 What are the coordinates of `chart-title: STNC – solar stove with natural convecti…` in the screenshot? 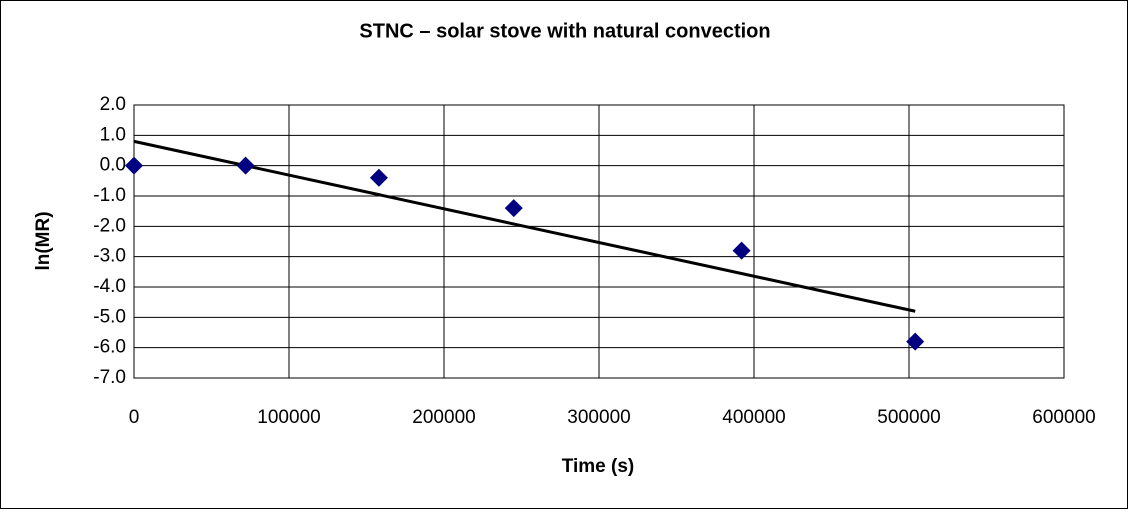 It's located at (564, 31).